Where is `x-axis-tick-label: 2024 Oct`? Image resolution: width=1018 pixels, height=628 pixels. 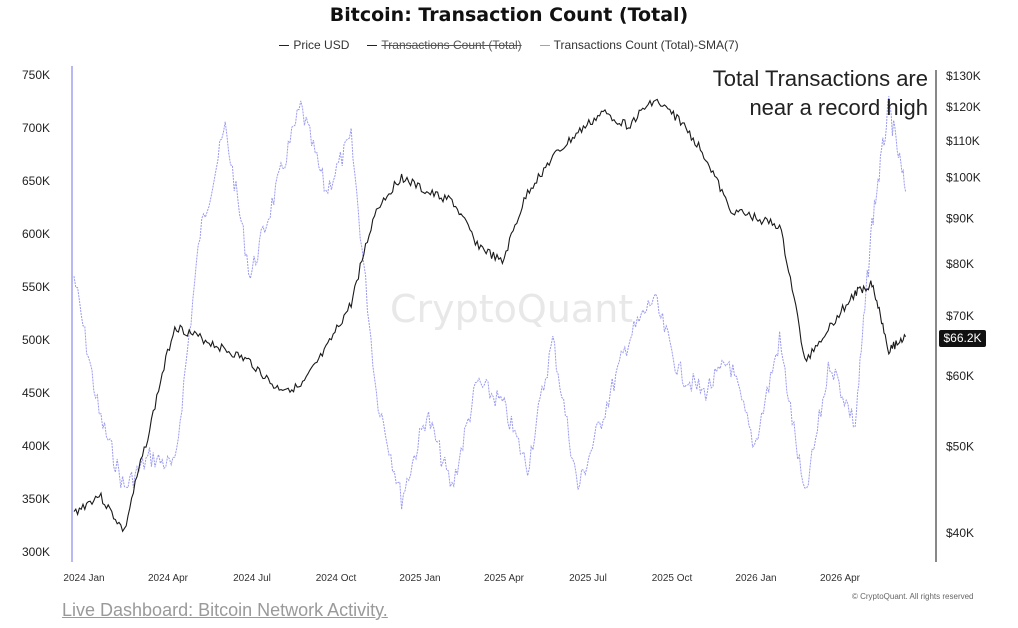
x-axis-tick-label: 2024 Oct is located at coordinates (336, 578).